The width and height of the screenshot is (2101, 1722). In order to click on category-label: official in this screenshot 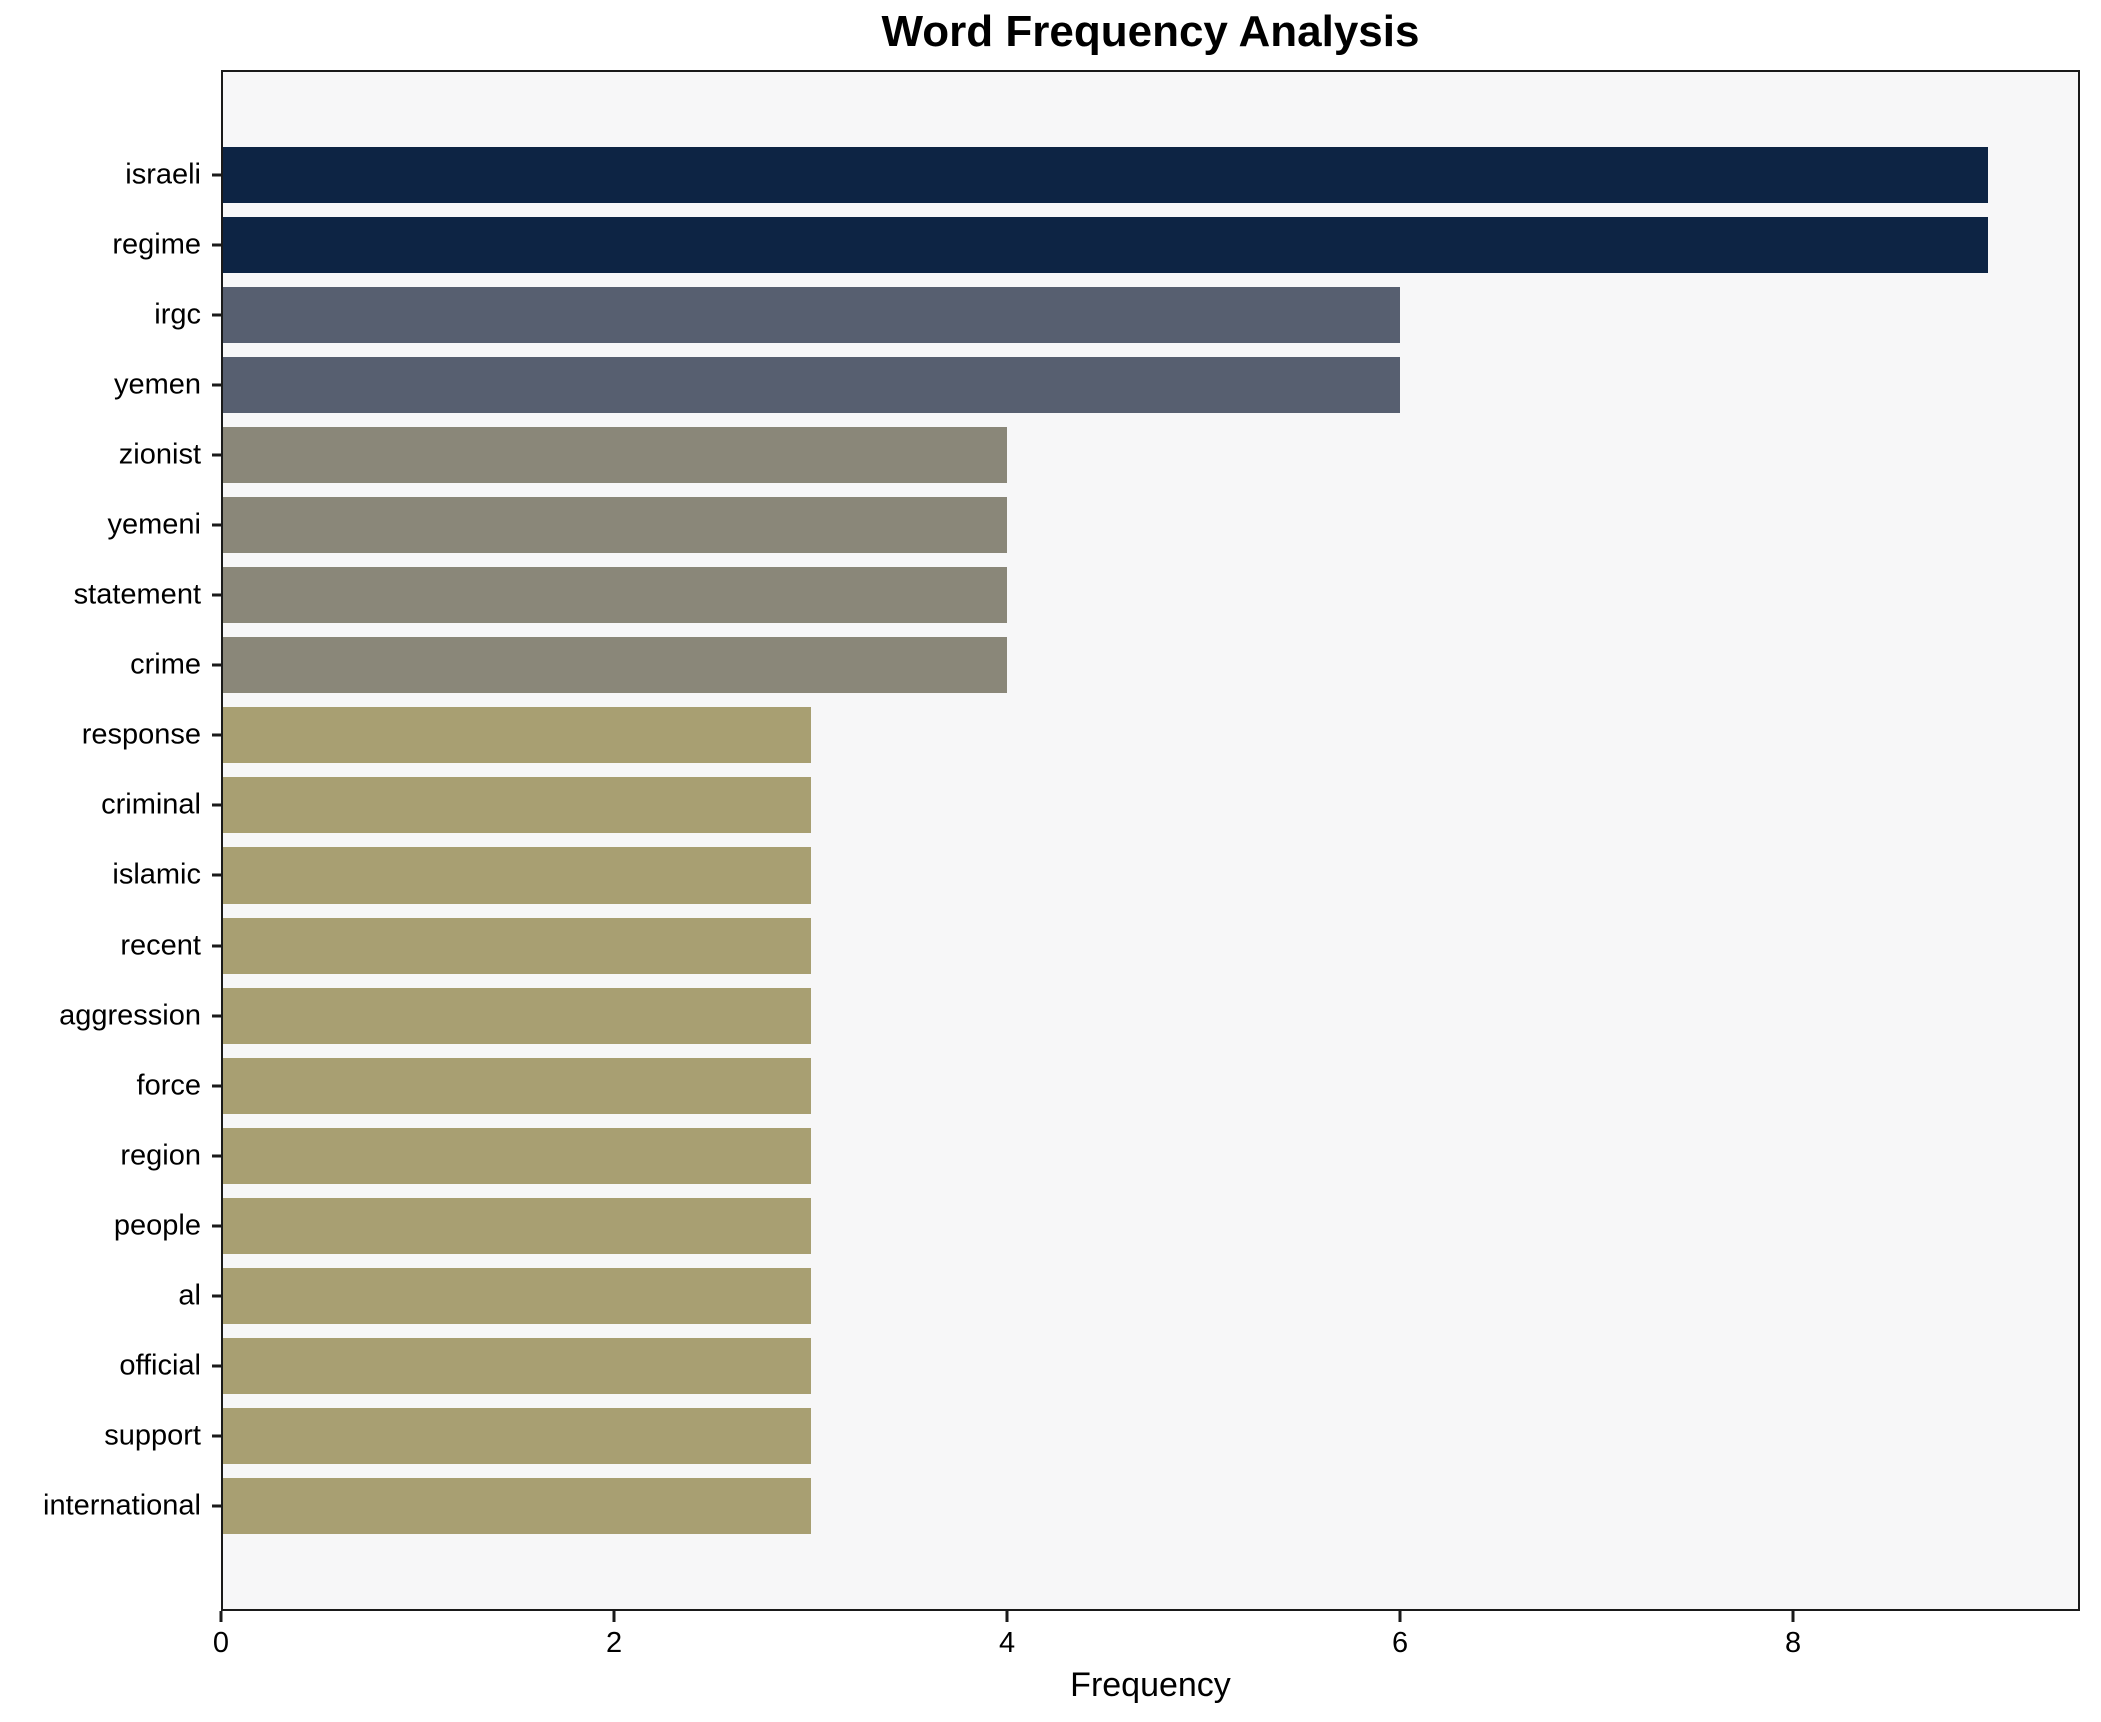, I will do `click(160, 1365)`.